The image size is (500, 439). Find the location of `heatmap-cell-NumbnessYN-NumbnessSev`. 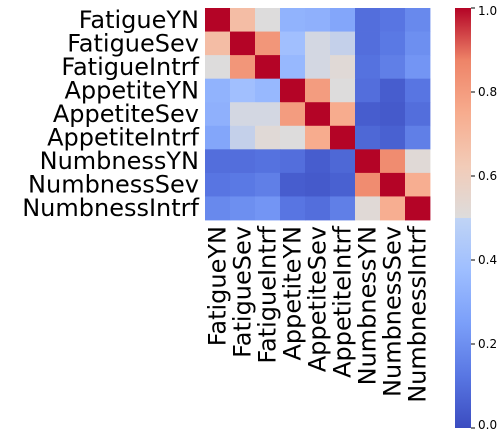

heatmap-cell-NumbnessYN-NumbnessSev is located at coordinates (393, 161).